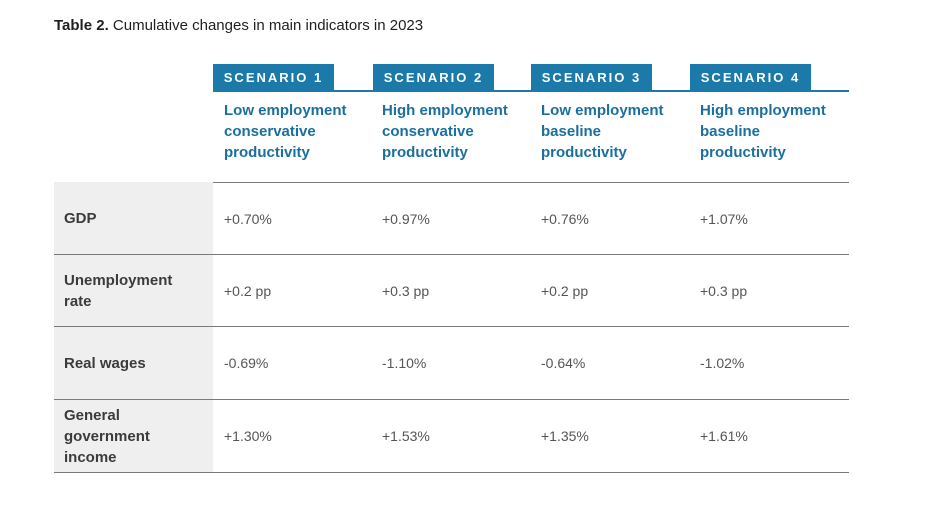 The image size is (948, 517). I want to click on scenario-header-rule, so click(531, 91).